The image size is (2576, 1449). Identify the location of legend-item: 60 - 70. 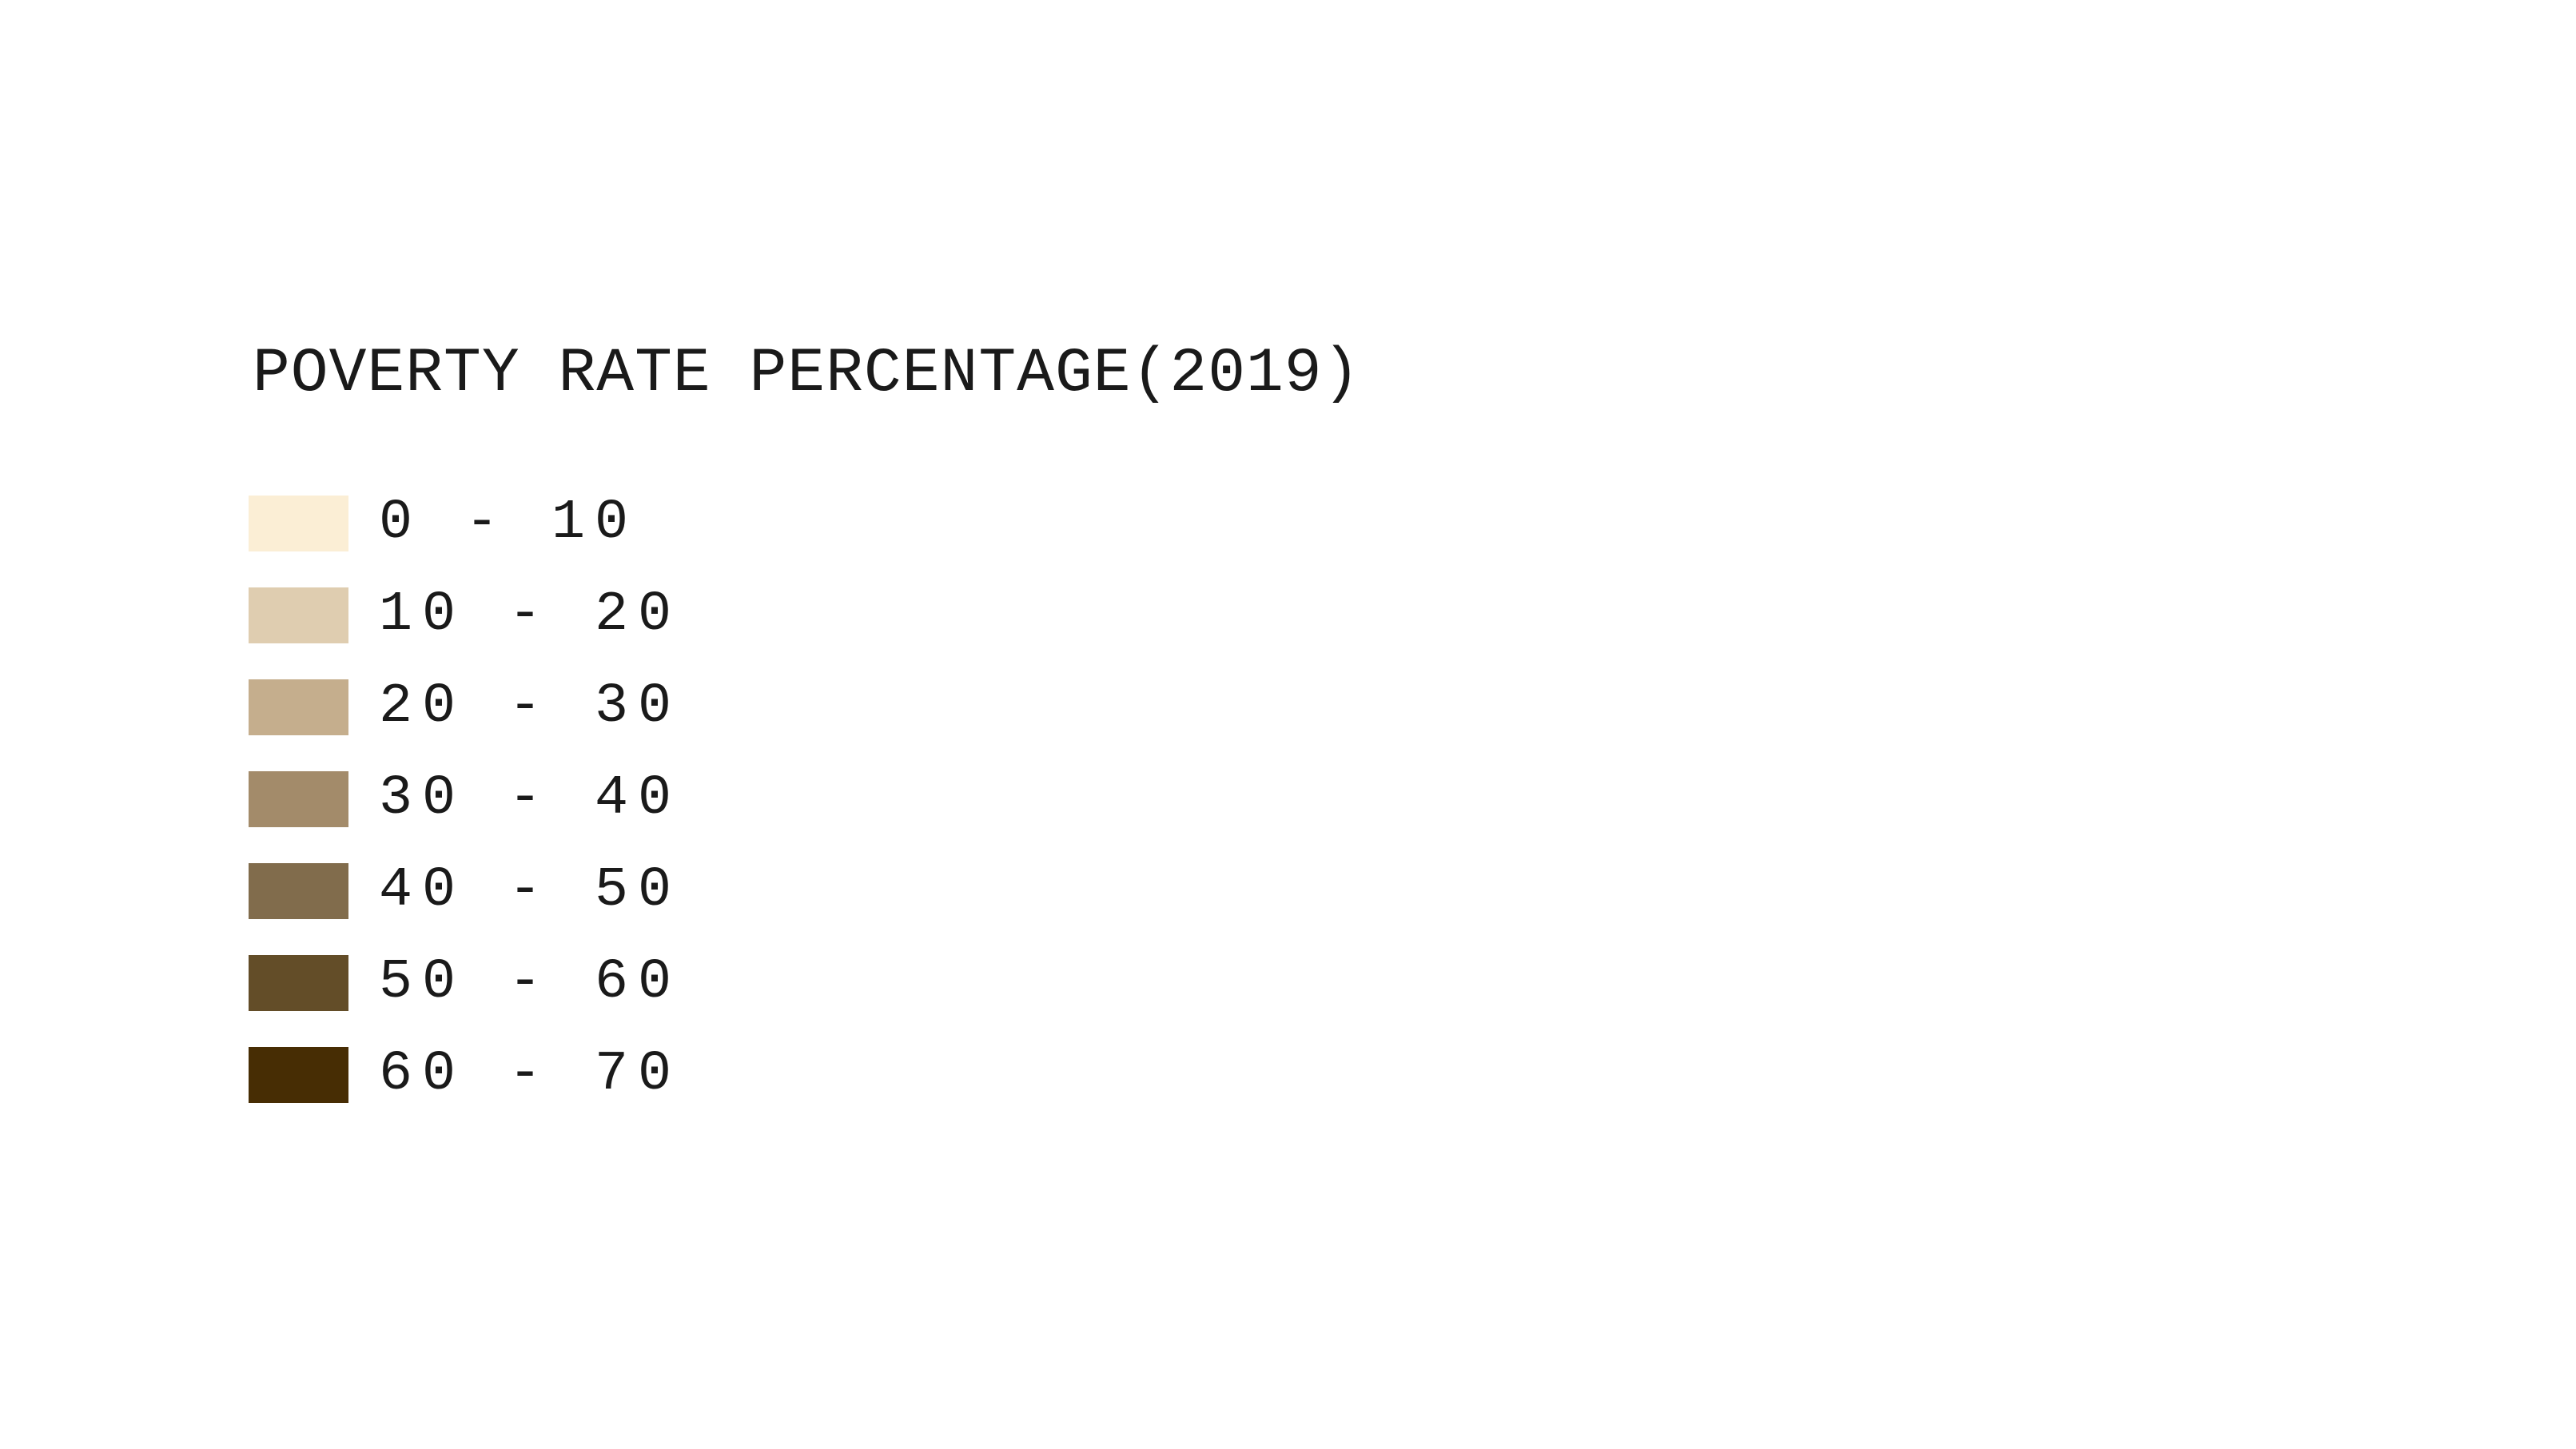
(465, 1075).